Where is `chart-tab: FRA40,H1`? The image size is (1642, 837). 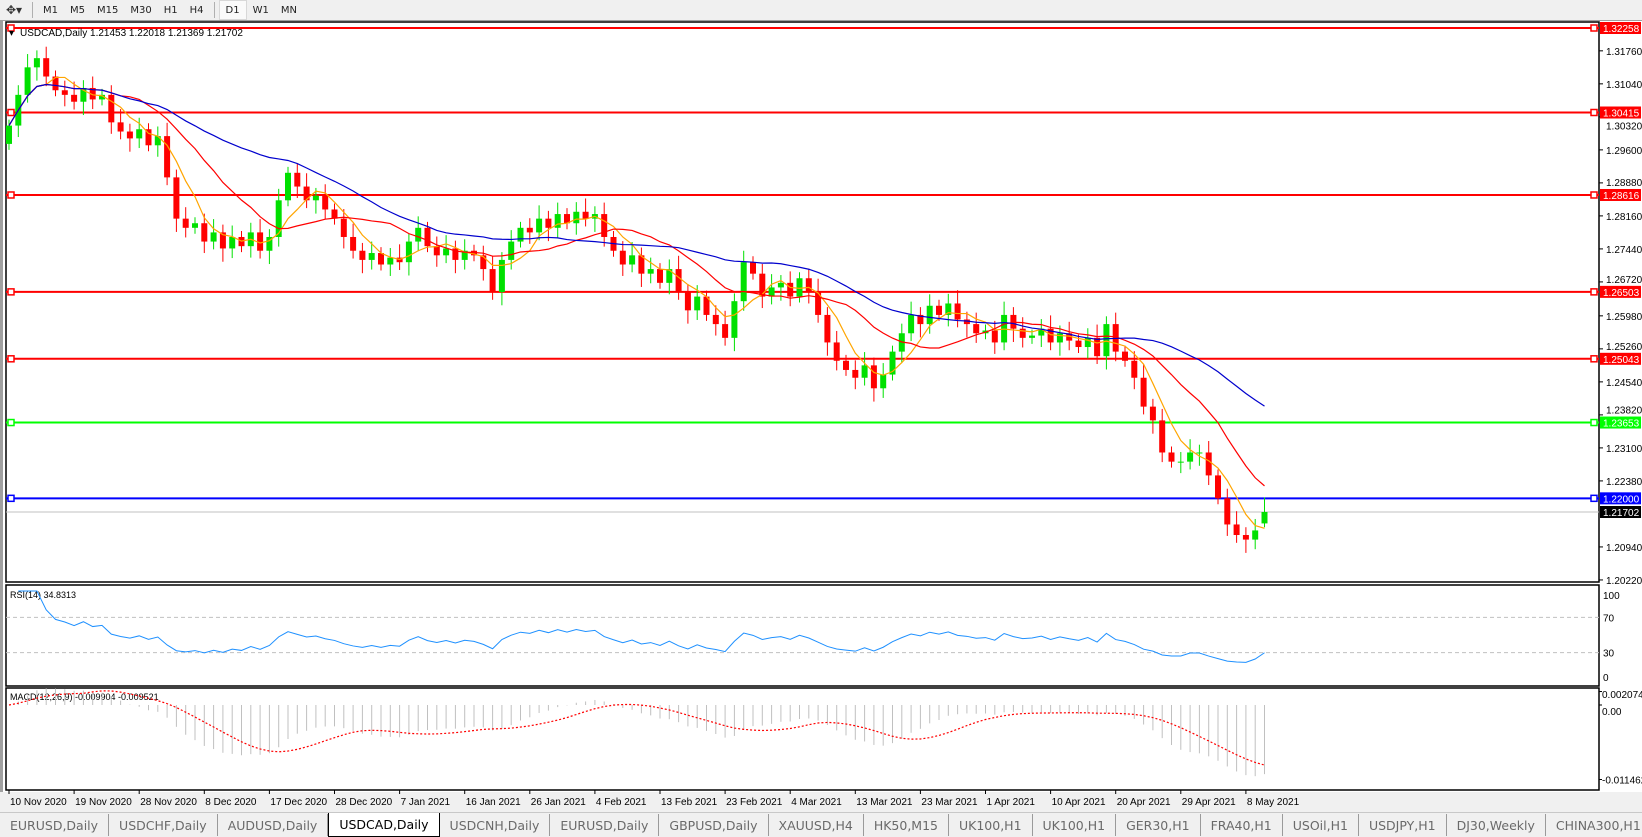
chart-tab: FRA40,H1 is located at coordinates (1242, 825).